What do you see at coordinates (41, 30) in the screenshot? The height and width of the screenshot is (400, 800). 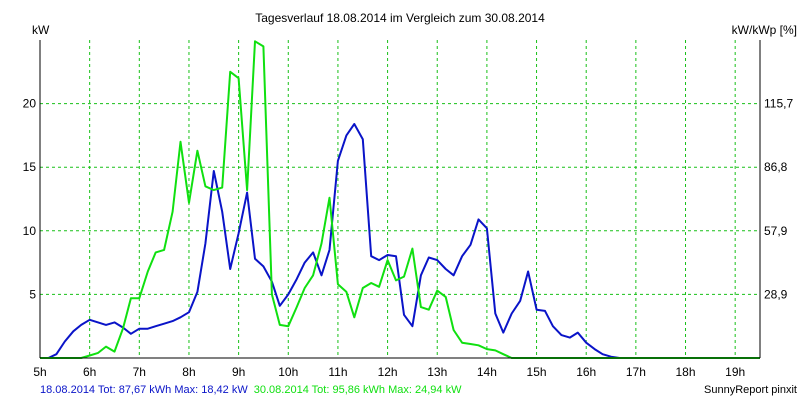 I see `y-axis-left-label: kW` at bounding box center [41, 30].